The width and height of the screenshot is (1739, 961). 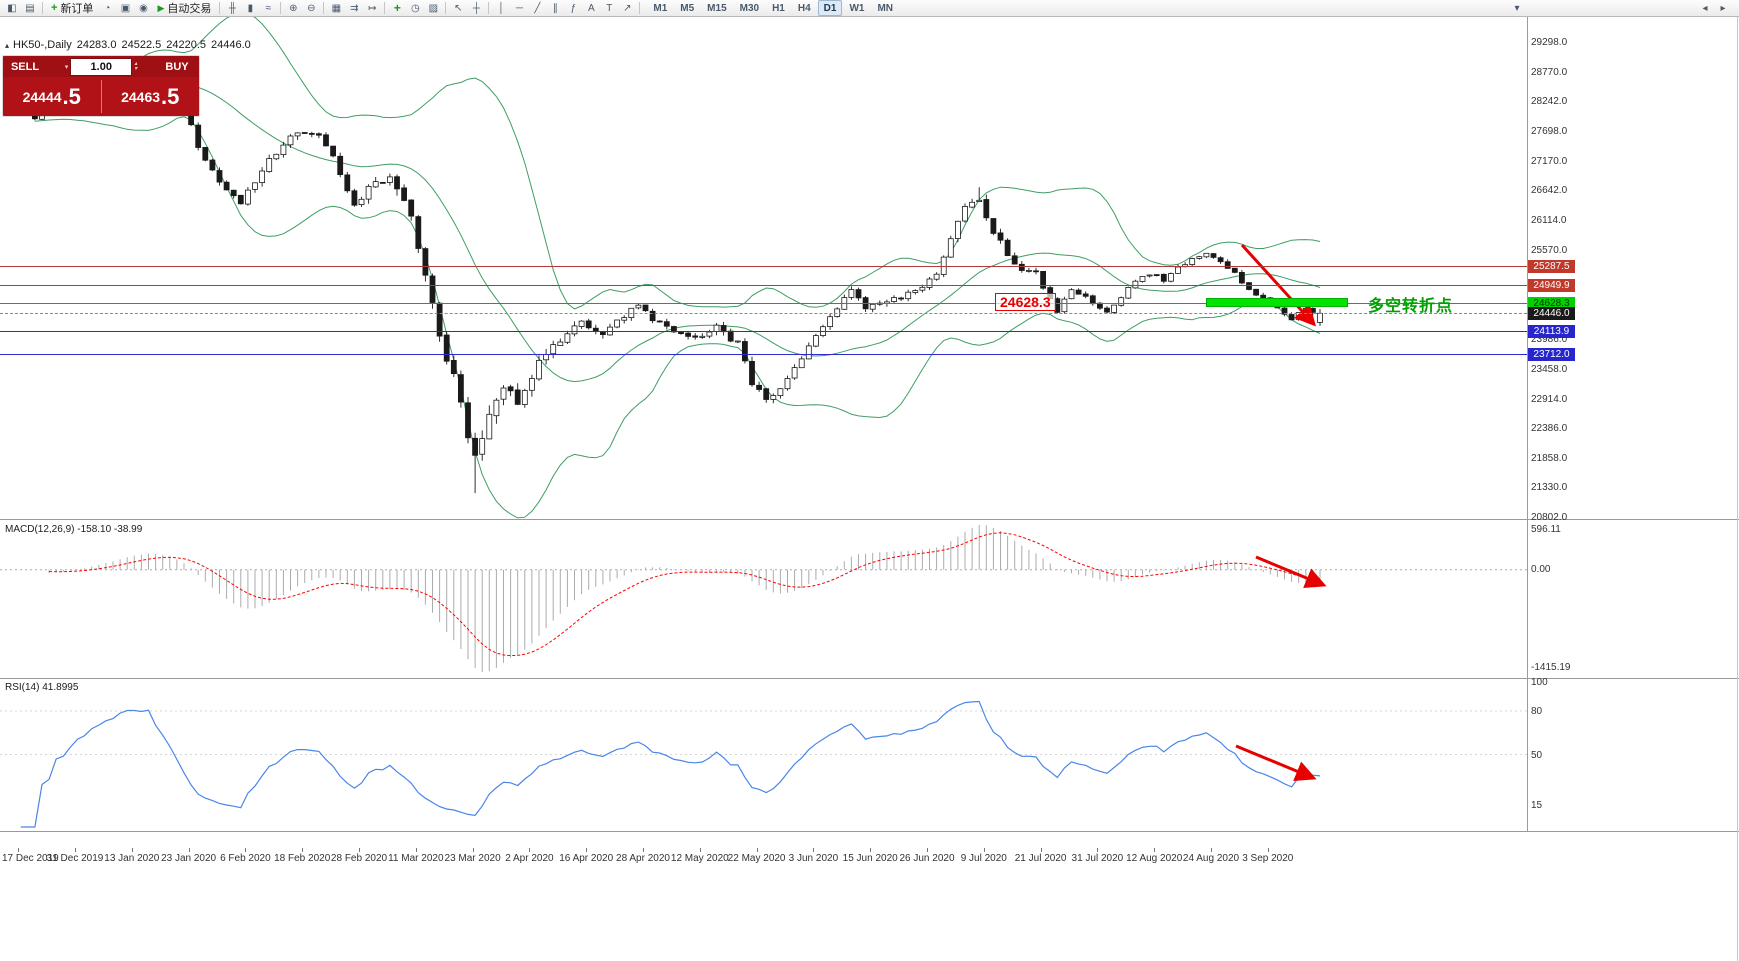 I want to click on auto-trading-button: ▶ 自动交易, so click(x=184, y=8).